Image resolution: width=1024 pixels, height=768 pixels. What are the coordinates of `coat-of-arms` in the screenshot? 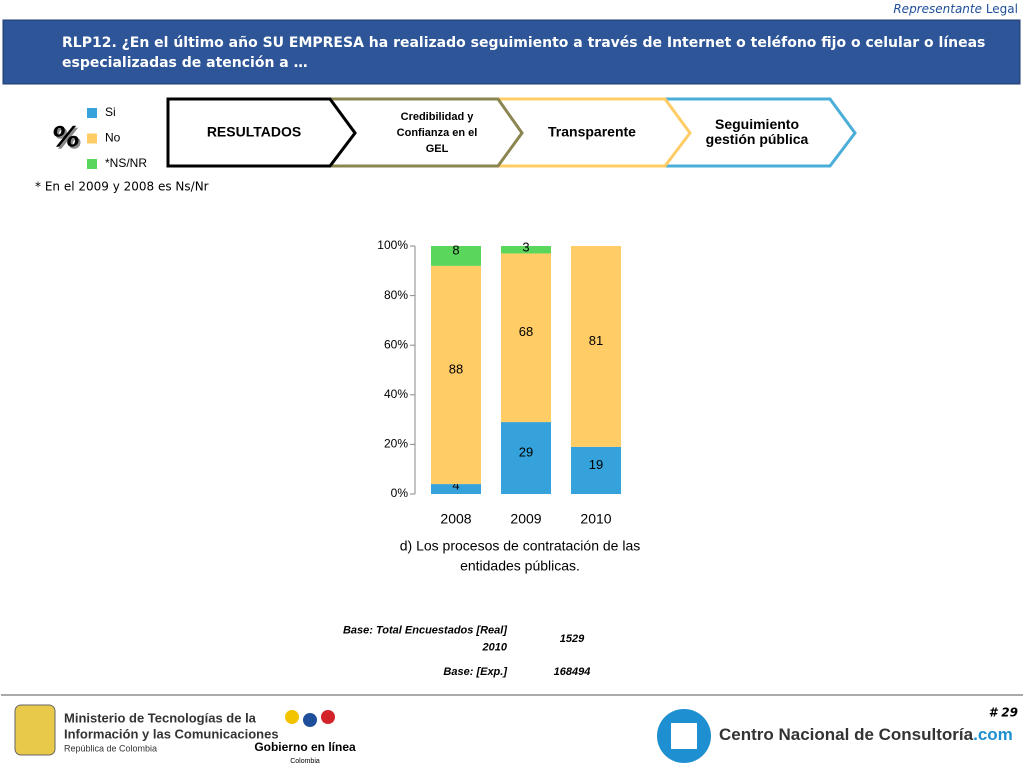 It's located at (35, 730).